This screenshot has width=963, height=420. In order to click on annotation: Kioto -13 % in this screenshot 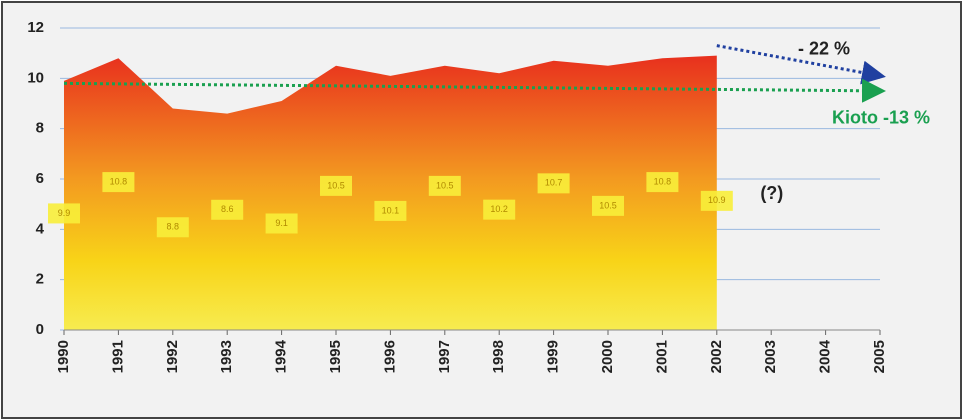, I will do `click(881, 118)`.